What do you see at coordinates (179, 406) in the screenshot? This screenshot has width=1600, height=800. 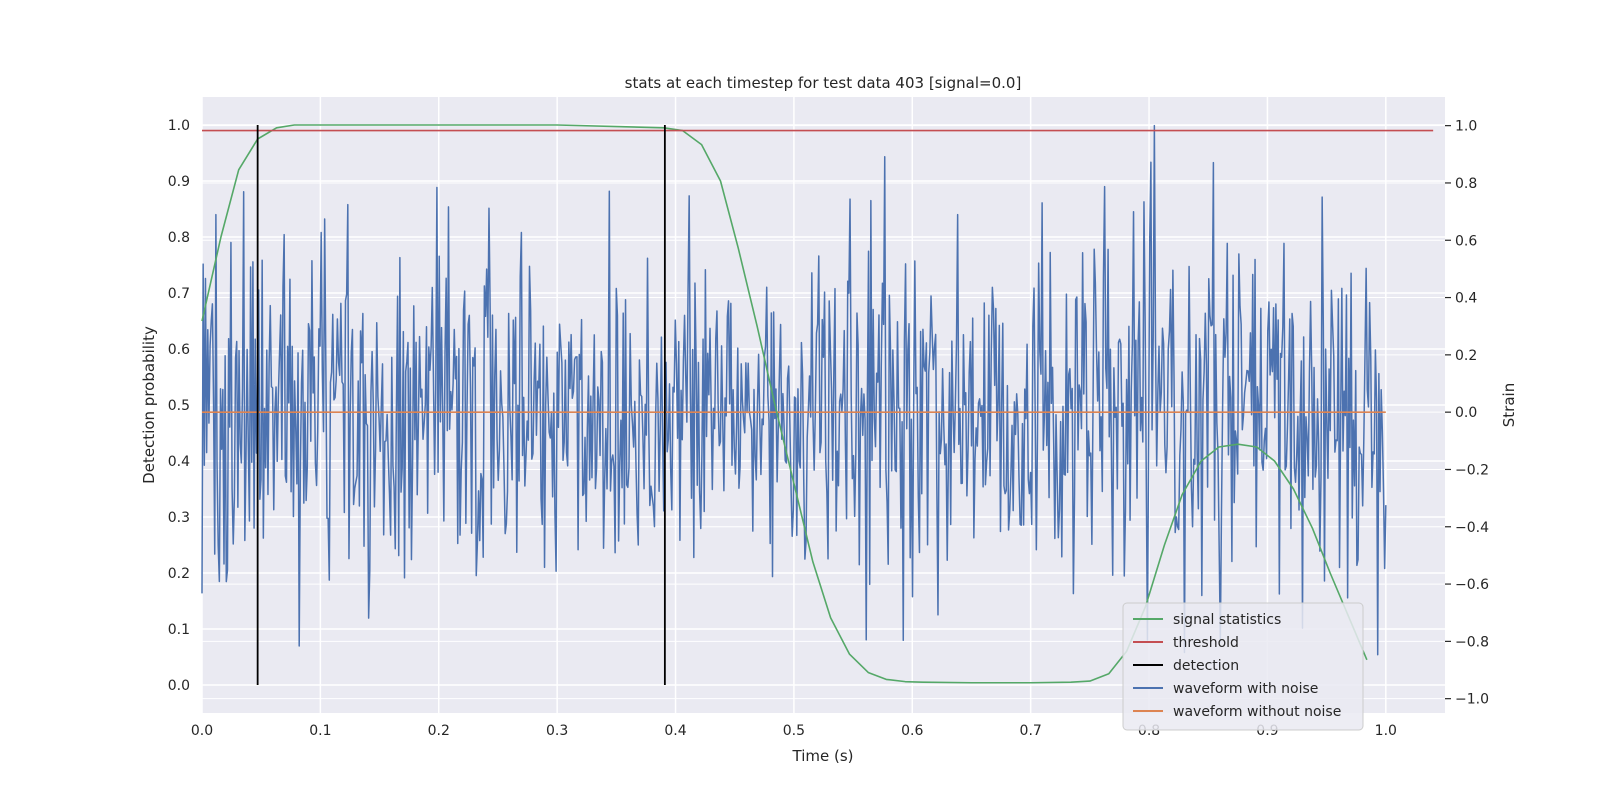 I see `y-tick-label: 0.5` at bounding box center [179, 406].